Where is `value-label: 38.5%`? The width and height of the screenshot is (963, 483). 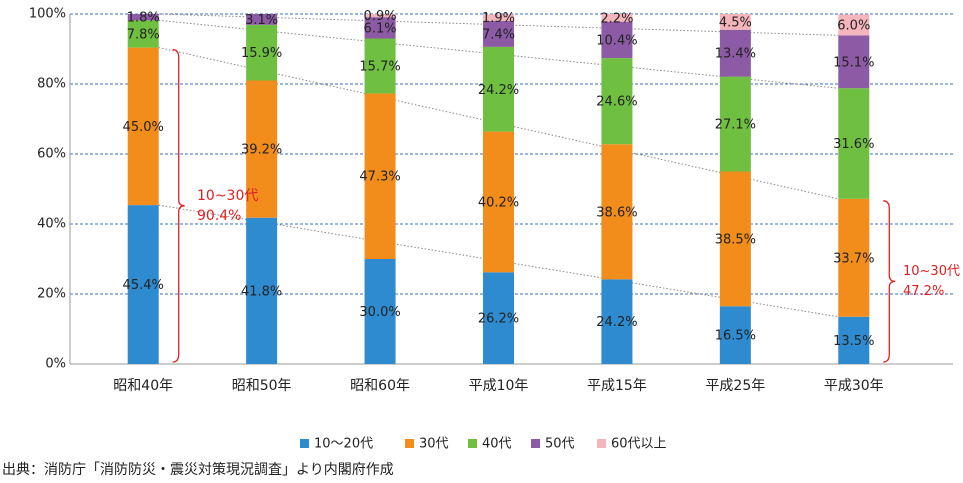
value-label: 38.5% is located at coordinates (735, 239).